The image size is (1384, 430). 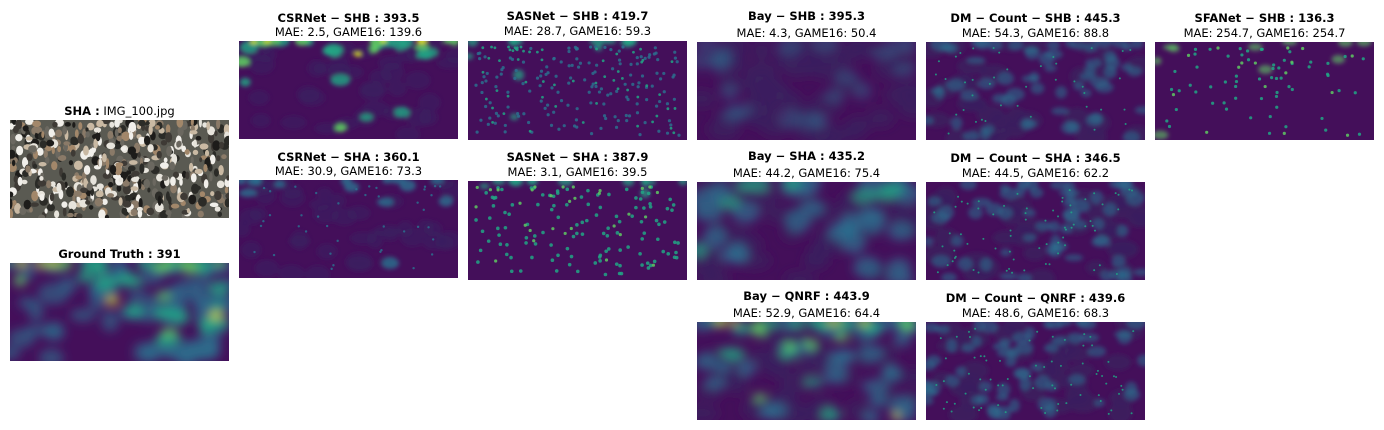 What do you see at coordinates (119, 254) in the screenshot?
I see `ground-truth-title: Ground Truth : 391` at bounding box center [119, 254].